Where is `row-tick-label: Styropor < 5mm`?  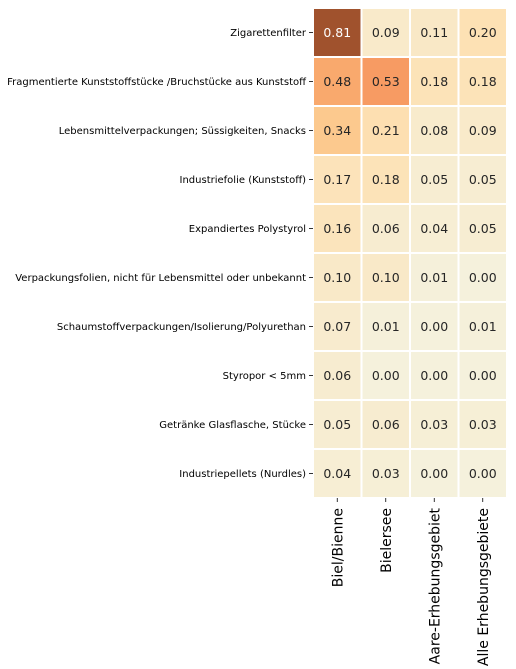
row-tick-label: Styropor < 5mm is located at coordinates (264, 376).